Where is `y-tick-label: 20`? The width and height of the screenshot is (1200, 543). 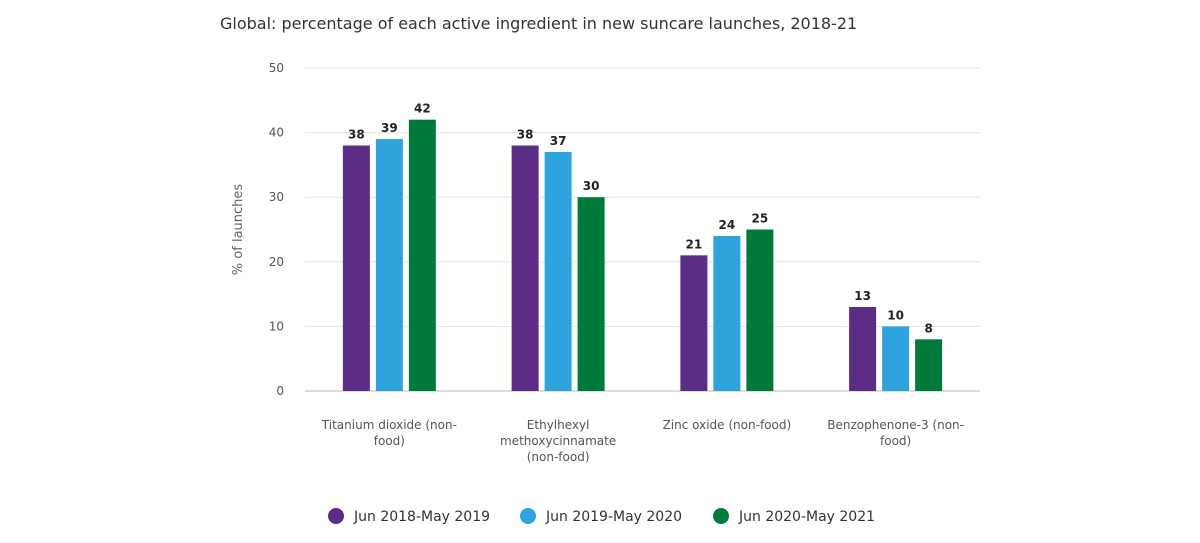
y-tick-label: 20 is located at coordinates (276, 262).